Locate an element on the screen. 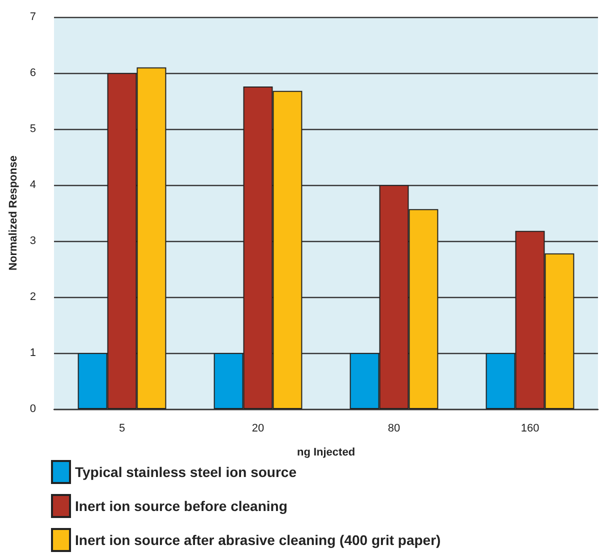 Image resolution: width=599 pixels, height=559 pixels. y-tick-label: 0 is located at coordinates (33, 409).